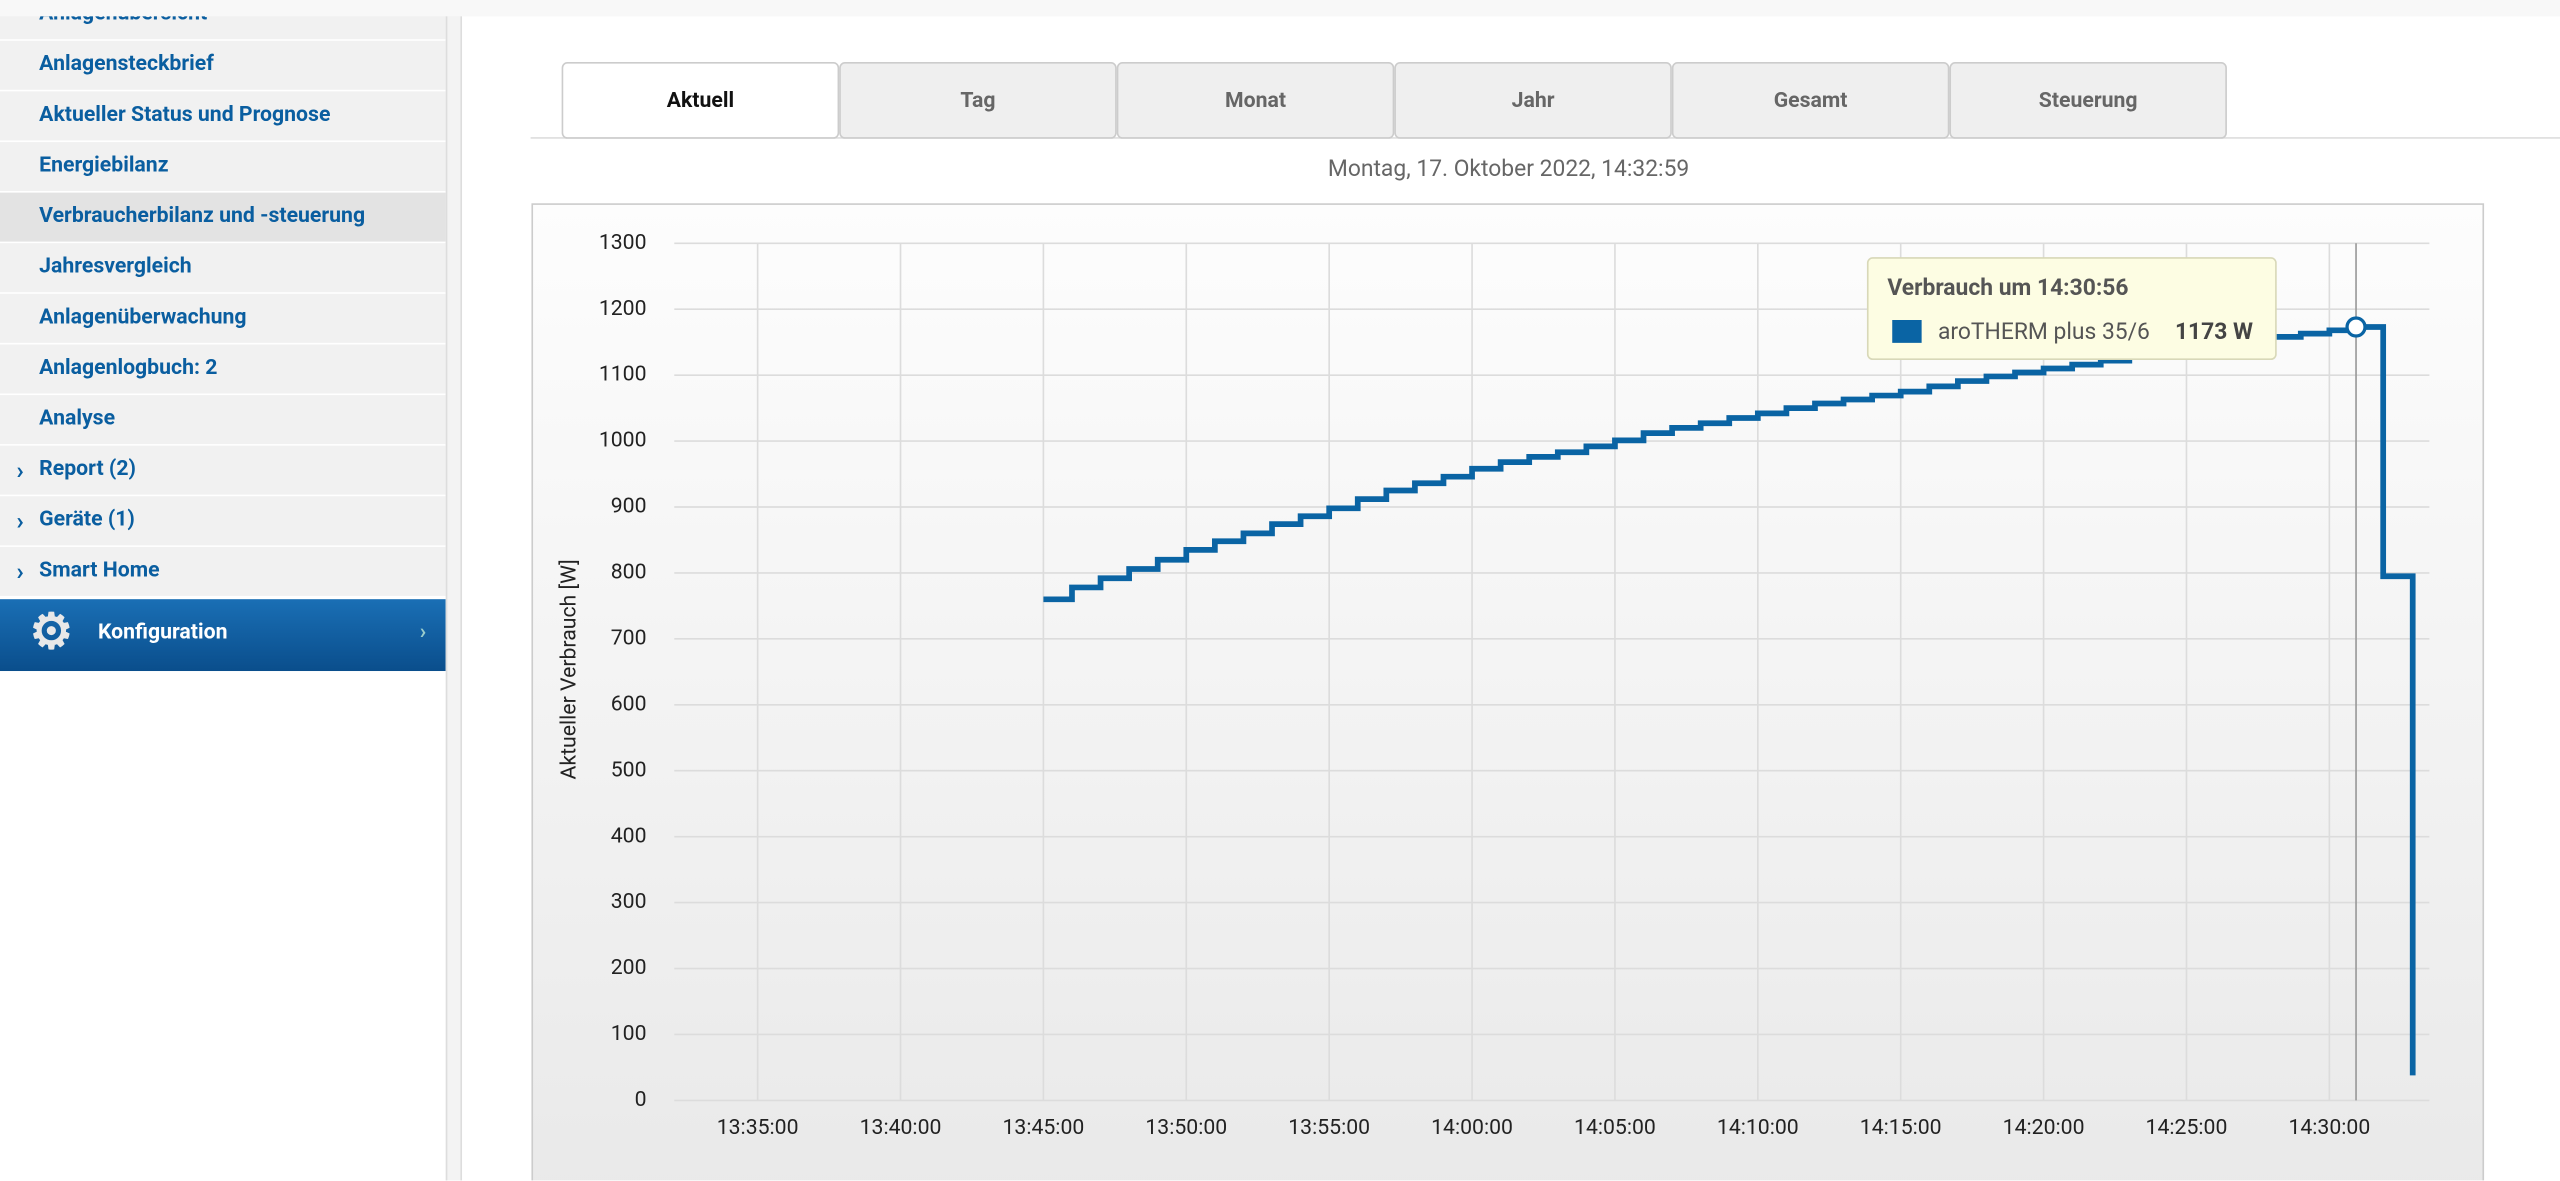  I want to click on y-tick-label: 400, so click(629, 835).